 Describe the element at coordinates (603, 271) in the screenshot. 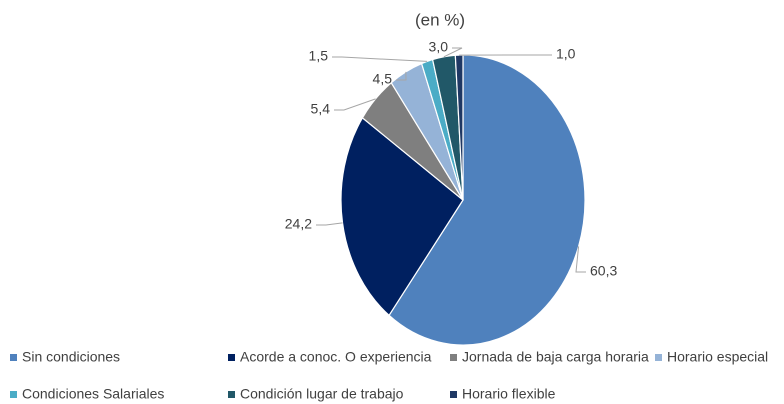

I see `data-label: 60,3` at that location.